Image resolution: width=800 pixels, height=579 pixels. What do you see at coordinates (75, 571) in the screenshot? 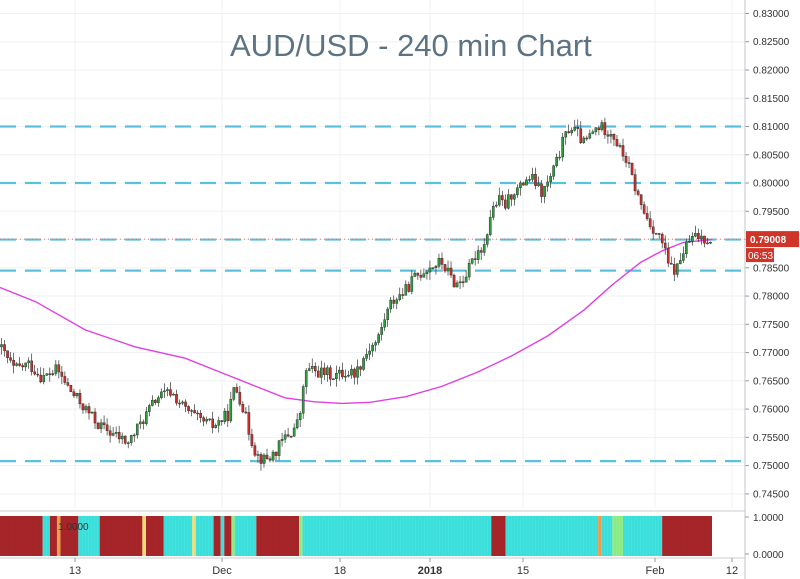
I see `x-tick-label: 13` at bounding box center [75, 571].